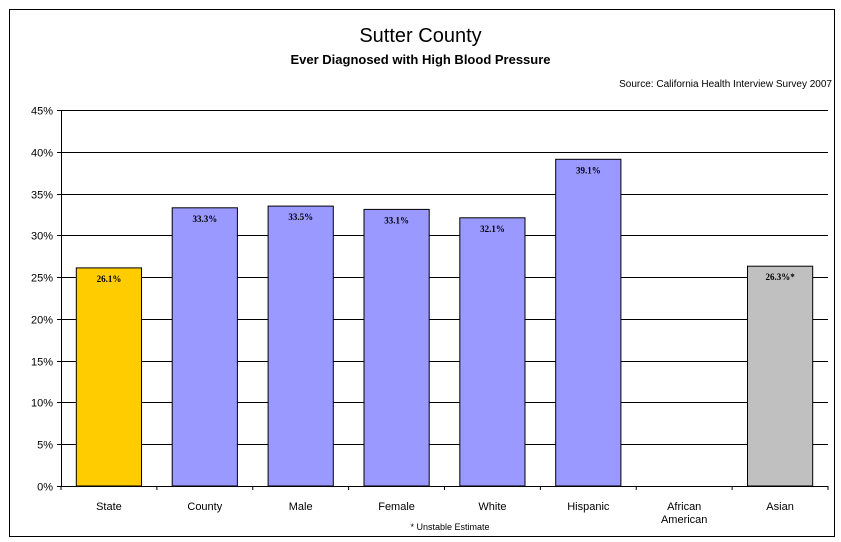  Describe the element at coordinates (42, 363) in the screenshot. I see `y-tick-label: 15%` at that location.